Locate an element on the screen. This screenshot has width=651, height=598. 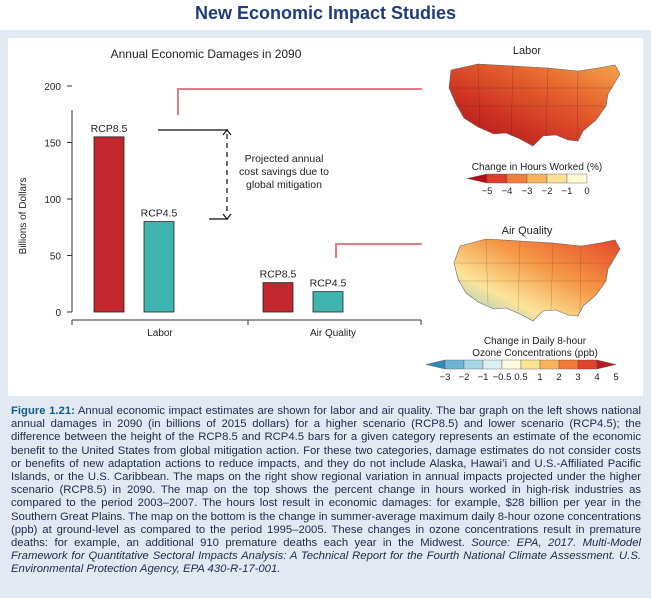
bar-labor-rcp85 is located at coordinates (109, 224).